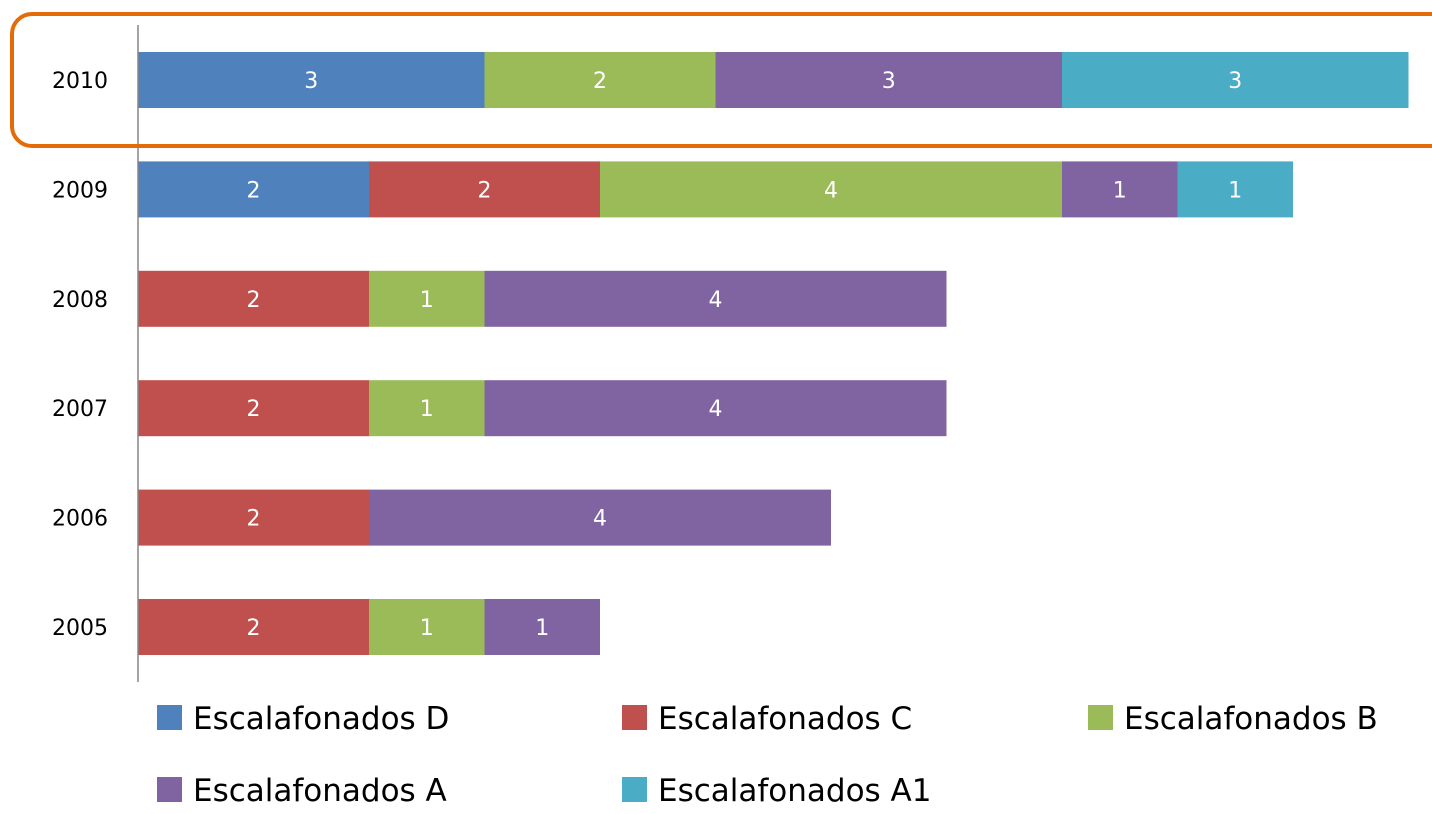 This screenshot has width=1432, height=814. I want to click on data-label-2007-escalafonados-a: 4, so click(716, 409).